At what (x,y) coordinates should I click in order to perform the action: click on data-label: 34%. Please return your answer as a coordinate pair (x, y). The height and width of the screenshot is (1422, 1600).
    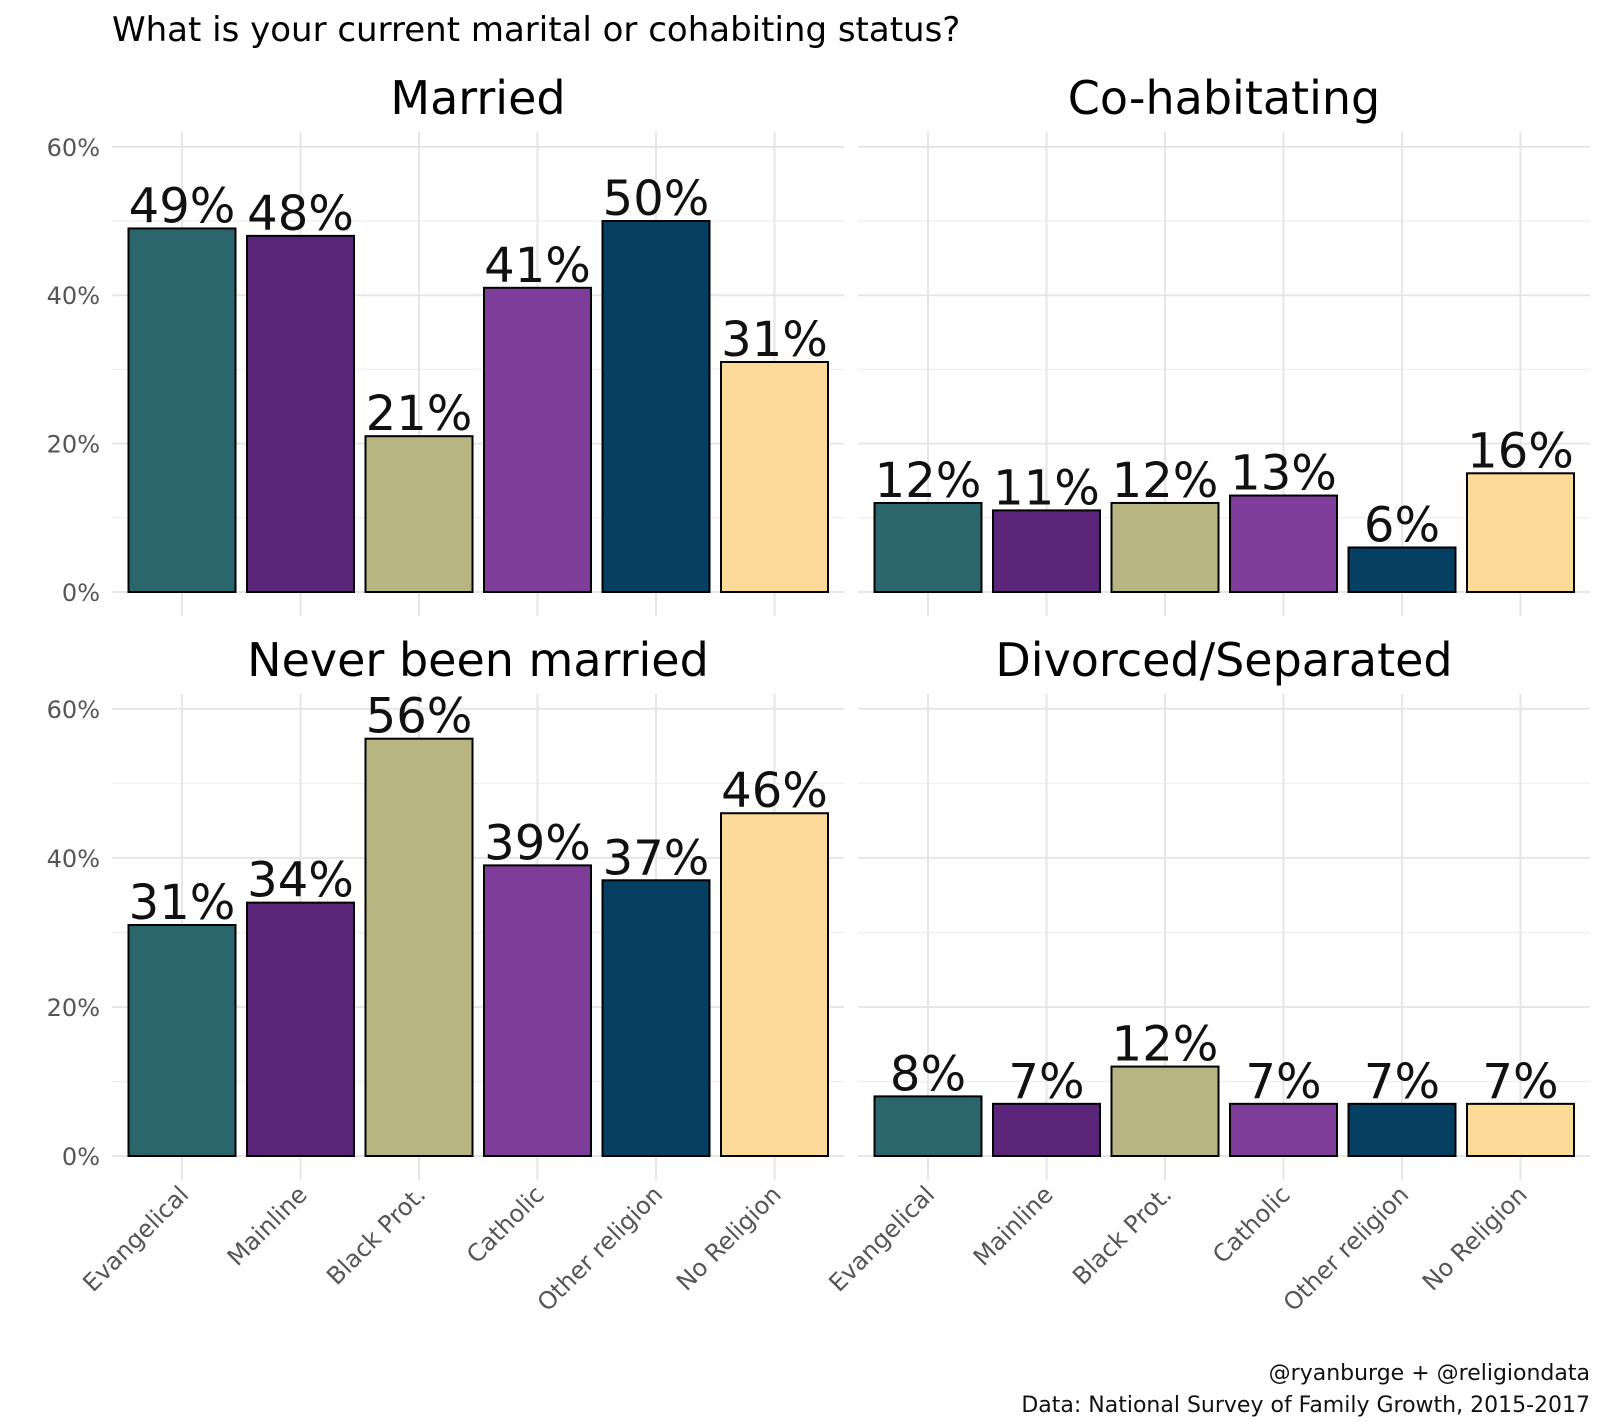
    Looking at the image, I should click on (300, 881).